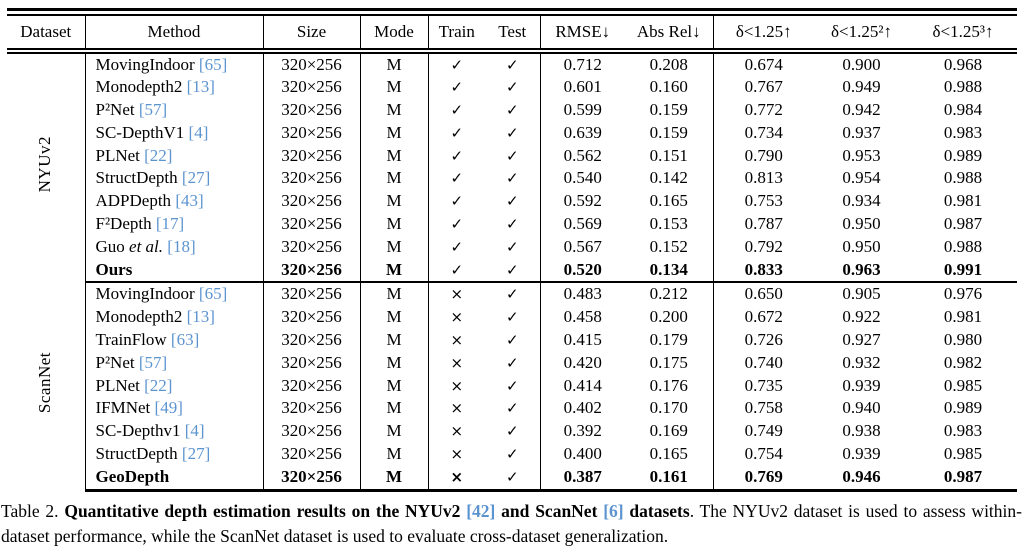 The height and width of the screenshot is (550, 1024). I want to click on delta1-value: 0.790, so click(763, 155).